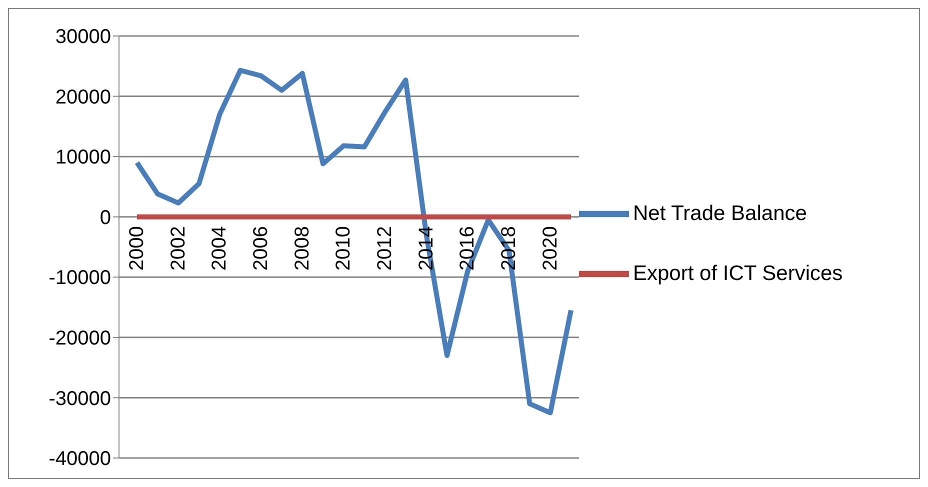  What do you see at coordinates (426, 248) in the screenshot?
I see `x-tick-label: 2014` at bounding box center [426, 248].